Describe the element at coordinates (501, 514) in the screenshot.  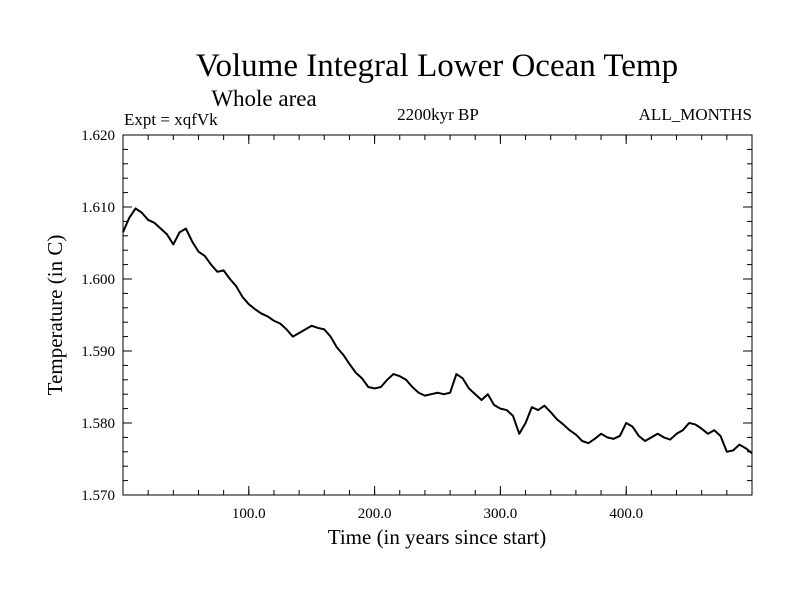
I see `x-tick-label: 300.0` at that location.